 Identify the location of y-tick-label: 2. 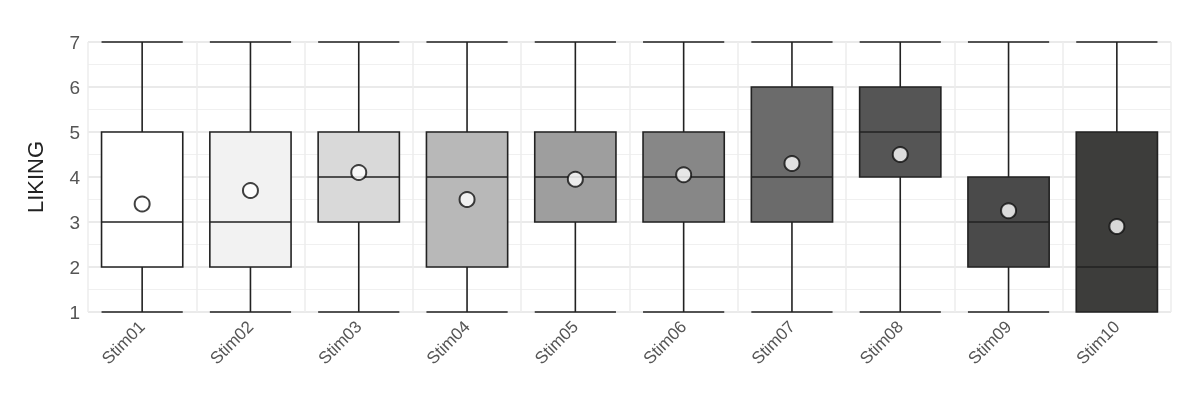
(74, 267).